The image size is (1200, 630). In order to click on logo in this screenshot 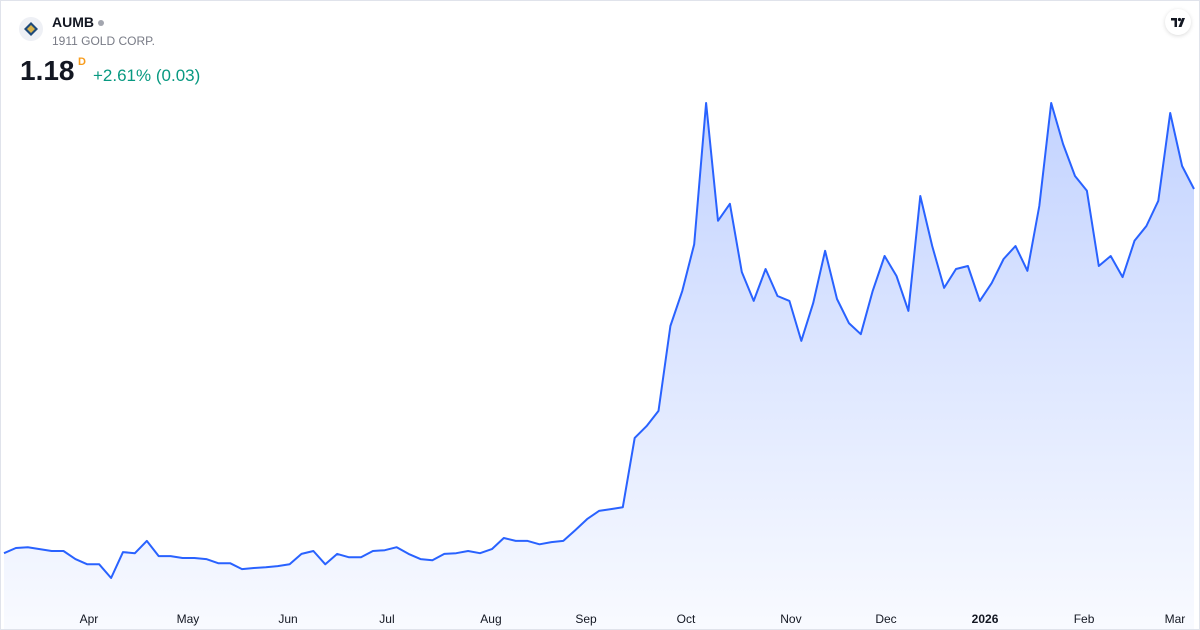, I will do `click(31, 29)`.